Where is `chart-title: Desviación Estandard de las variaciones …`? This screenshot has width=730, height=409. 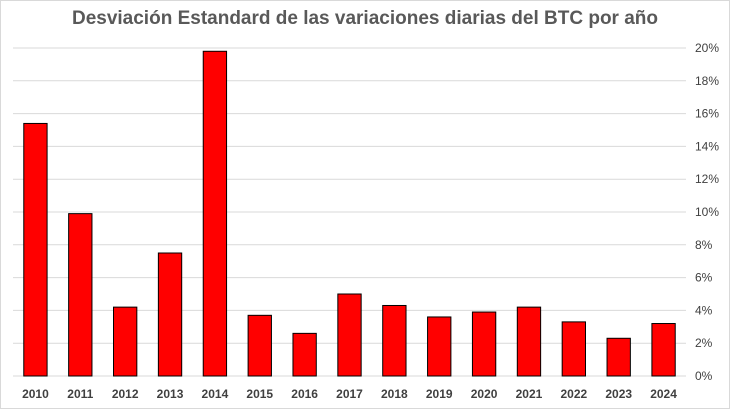 chart-title: Desviación Estandard de las variaciones … is located at coordinates (365, 18).